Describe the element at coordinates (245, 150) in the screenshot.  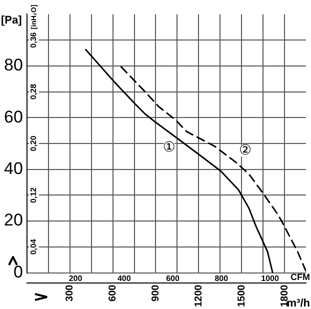
I see `series-label: ②` at that location.